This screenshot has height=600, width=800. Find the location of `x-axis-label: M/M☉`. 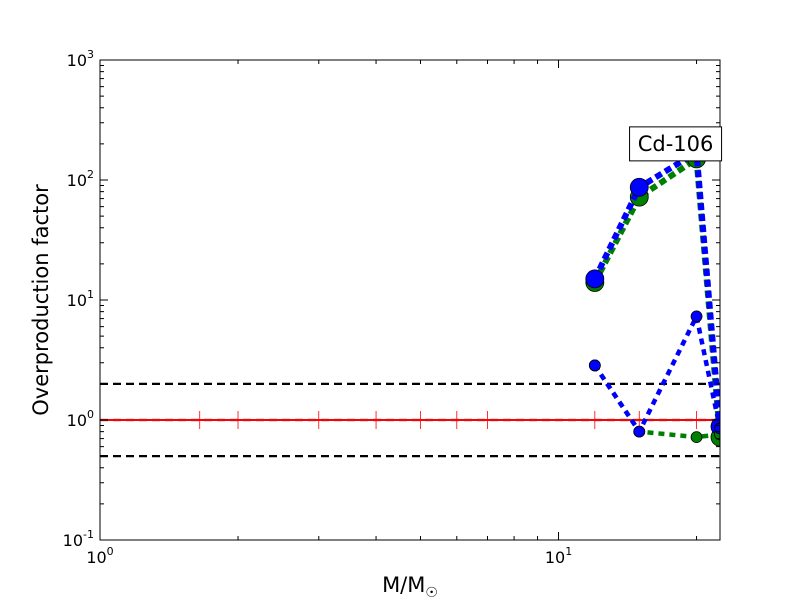

x-axis-label: M/M☉ is located at coordinates (410, 586).